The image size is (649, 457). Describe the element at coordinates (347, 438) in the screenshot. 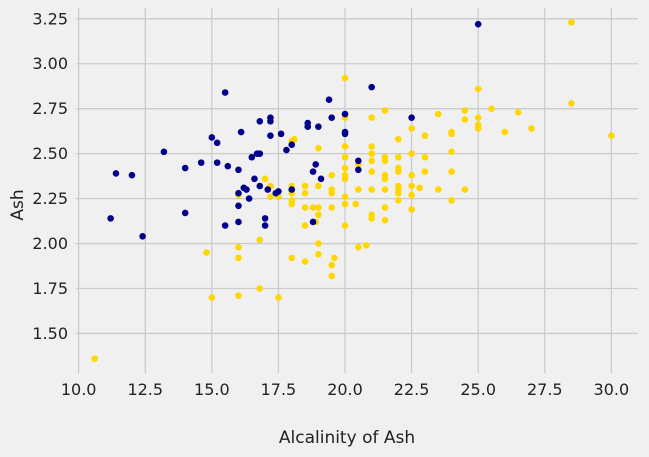

I see `x-axis-label: Alcalinity of Ash` at that location.